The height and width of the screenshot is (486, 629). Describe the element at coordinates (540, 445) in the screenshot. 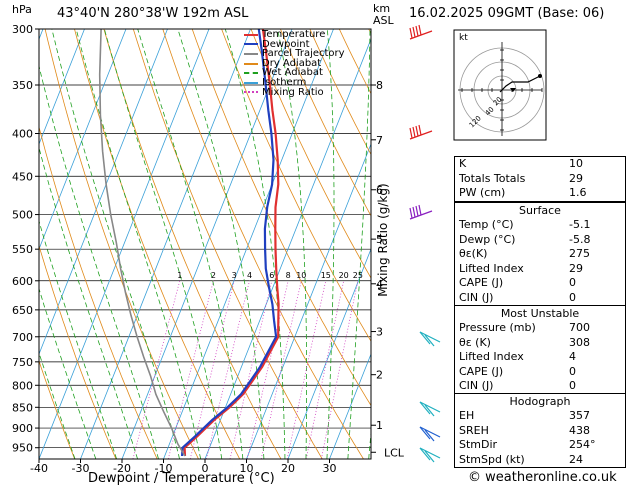

I see `hodograph-stat-row: StmDir 254°` at that location.